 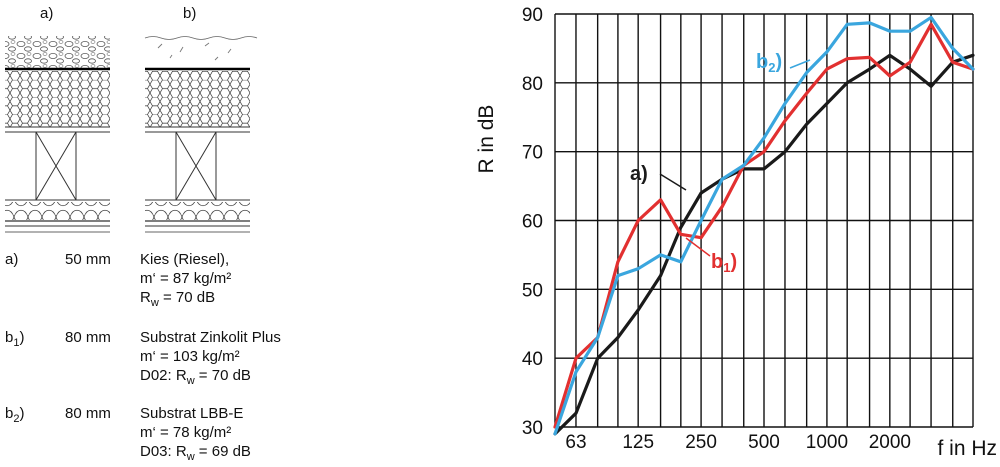 I want to click on y-tick-label: 30, so click(x=532, y=428).